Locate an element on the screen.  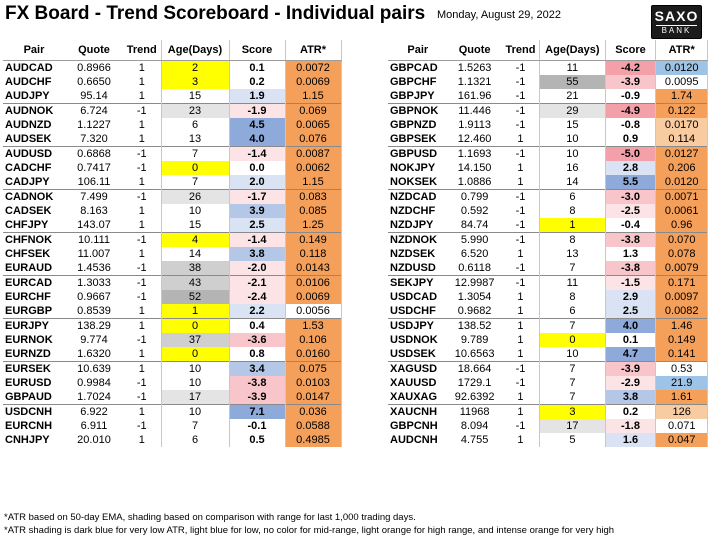
atr-cell: 0.122 is located at coordinates (681, 110).